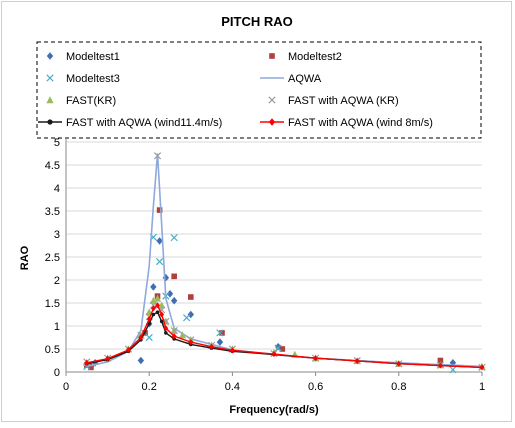  What do you see at coordinates (93, 79) in the screenshot?
I see `legend-label-2: Modeltest3` at bounding box center [93, 79].